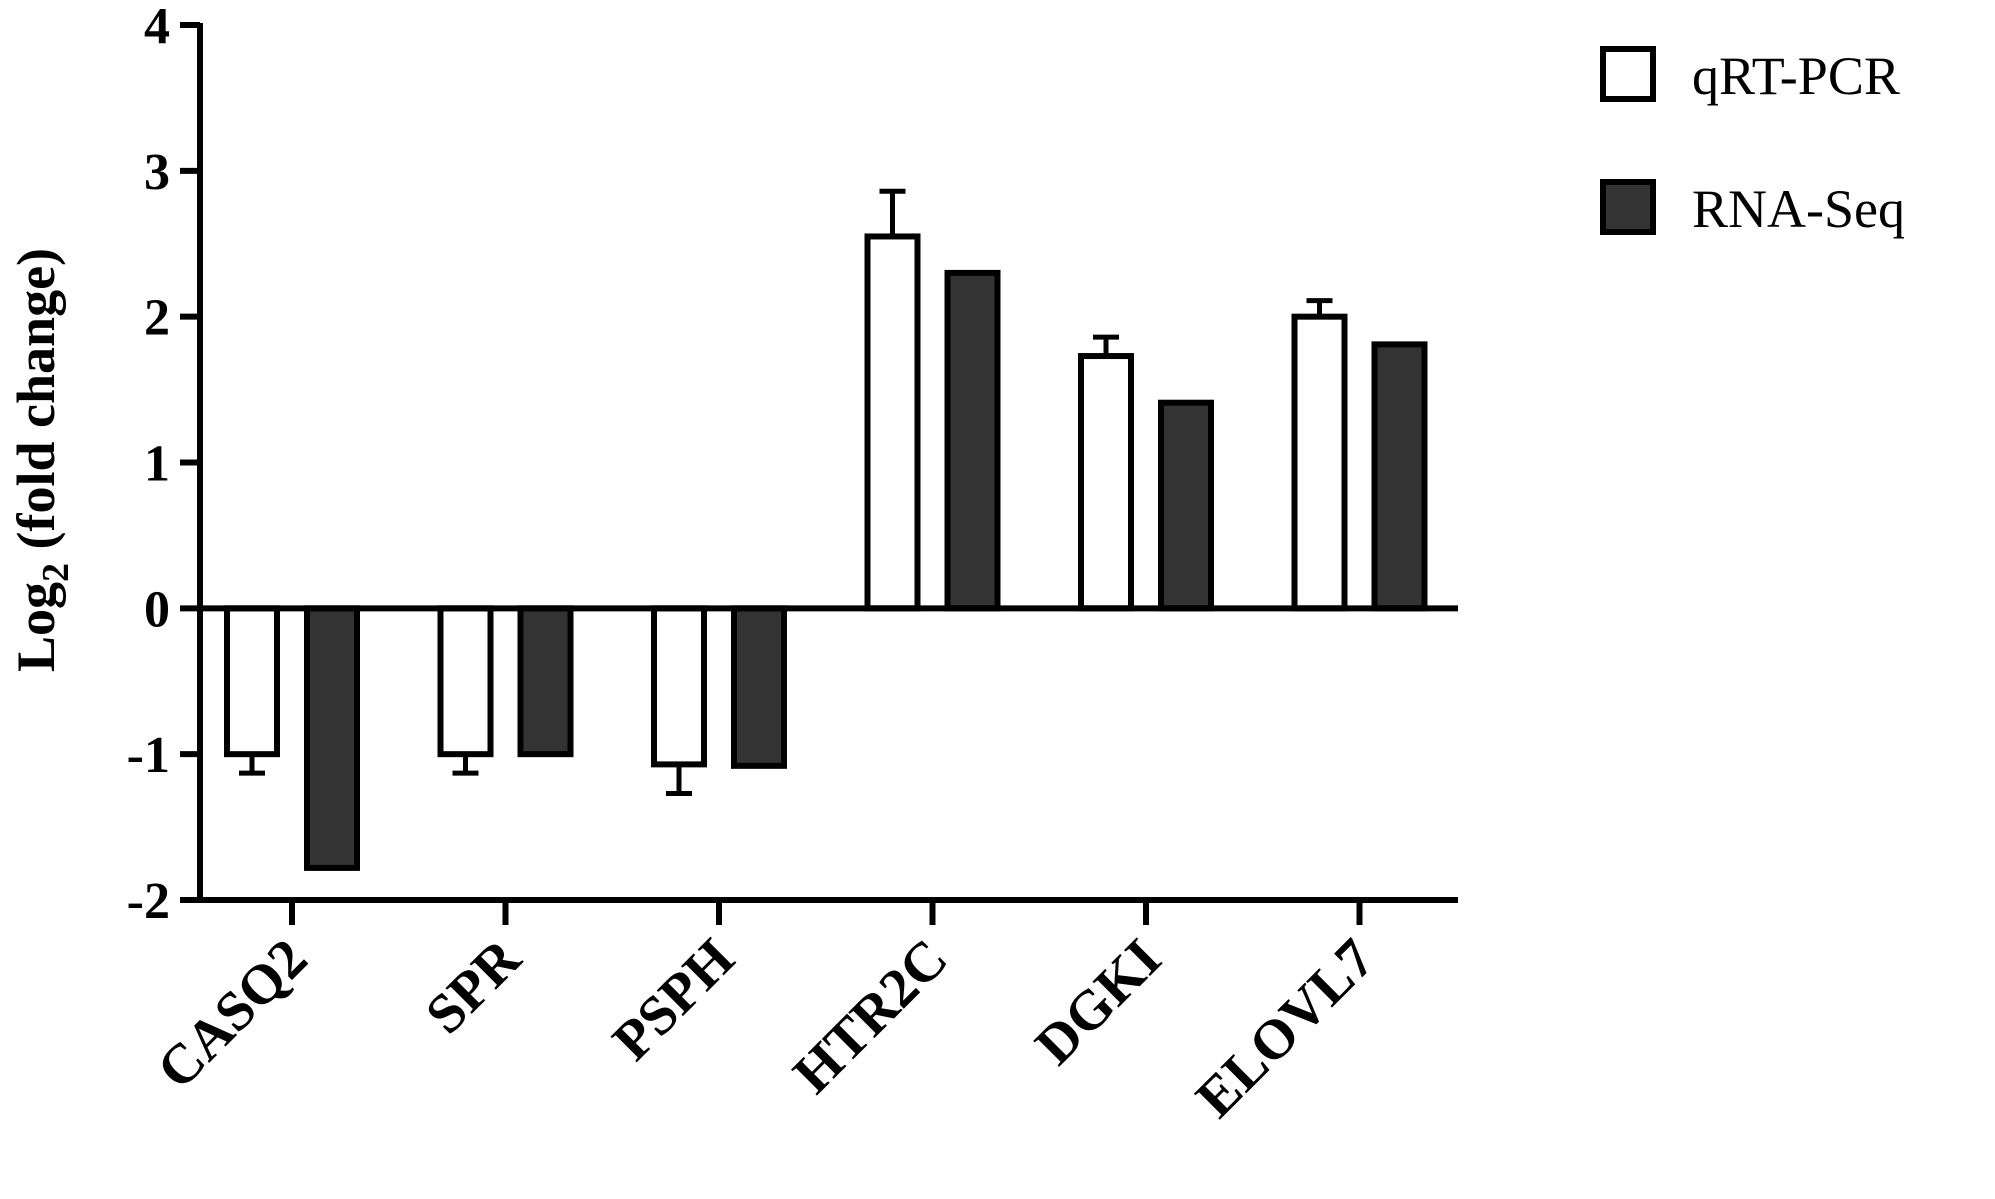 This screenshot has height=1199, width=1995. Describe the element at coordinates (1628, 74) in the screenshot. I see `legend-swatch-qrt-pcr` at that location.